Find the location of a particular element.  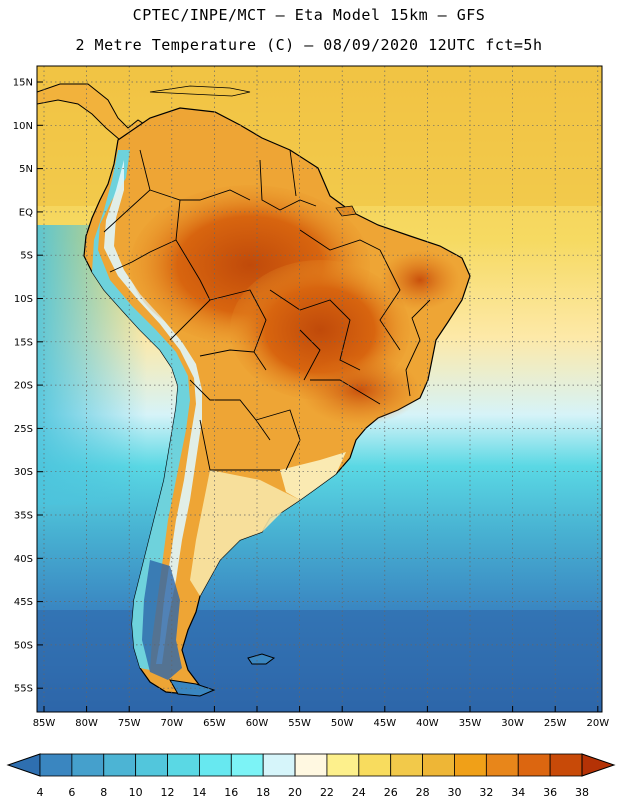

colorbar-label: 10 is located at coordinates (136, 792).